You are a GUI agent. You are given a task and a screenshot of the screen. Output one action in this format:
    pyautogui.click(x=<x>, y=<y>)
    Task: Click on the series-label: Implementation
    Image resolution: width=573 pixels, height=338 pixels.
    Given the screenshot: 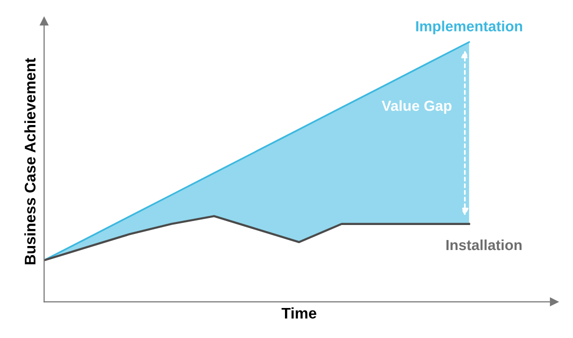 What is the action you would take?
    pyautogui.click(x=469, y=27)
    